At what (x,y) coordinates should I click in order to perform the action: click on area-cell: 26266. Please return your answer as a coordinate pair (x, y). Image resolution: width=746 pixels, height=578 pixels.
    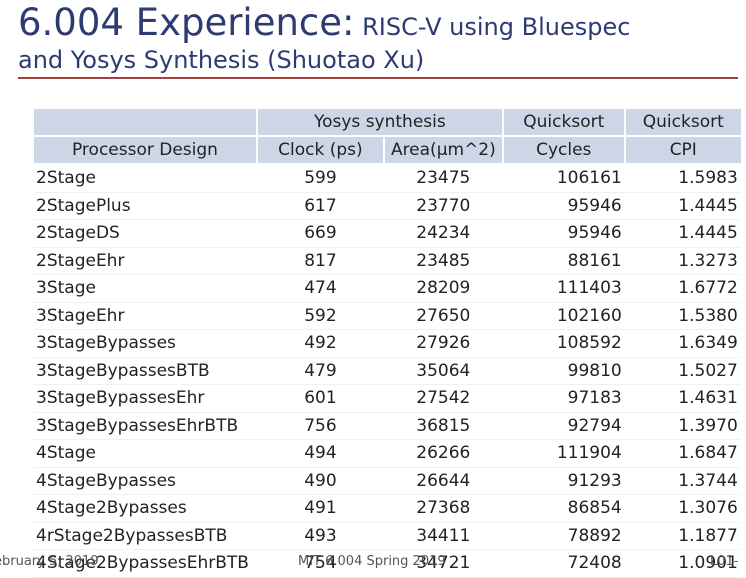
    Looking at the image, I should click on (443, 453).